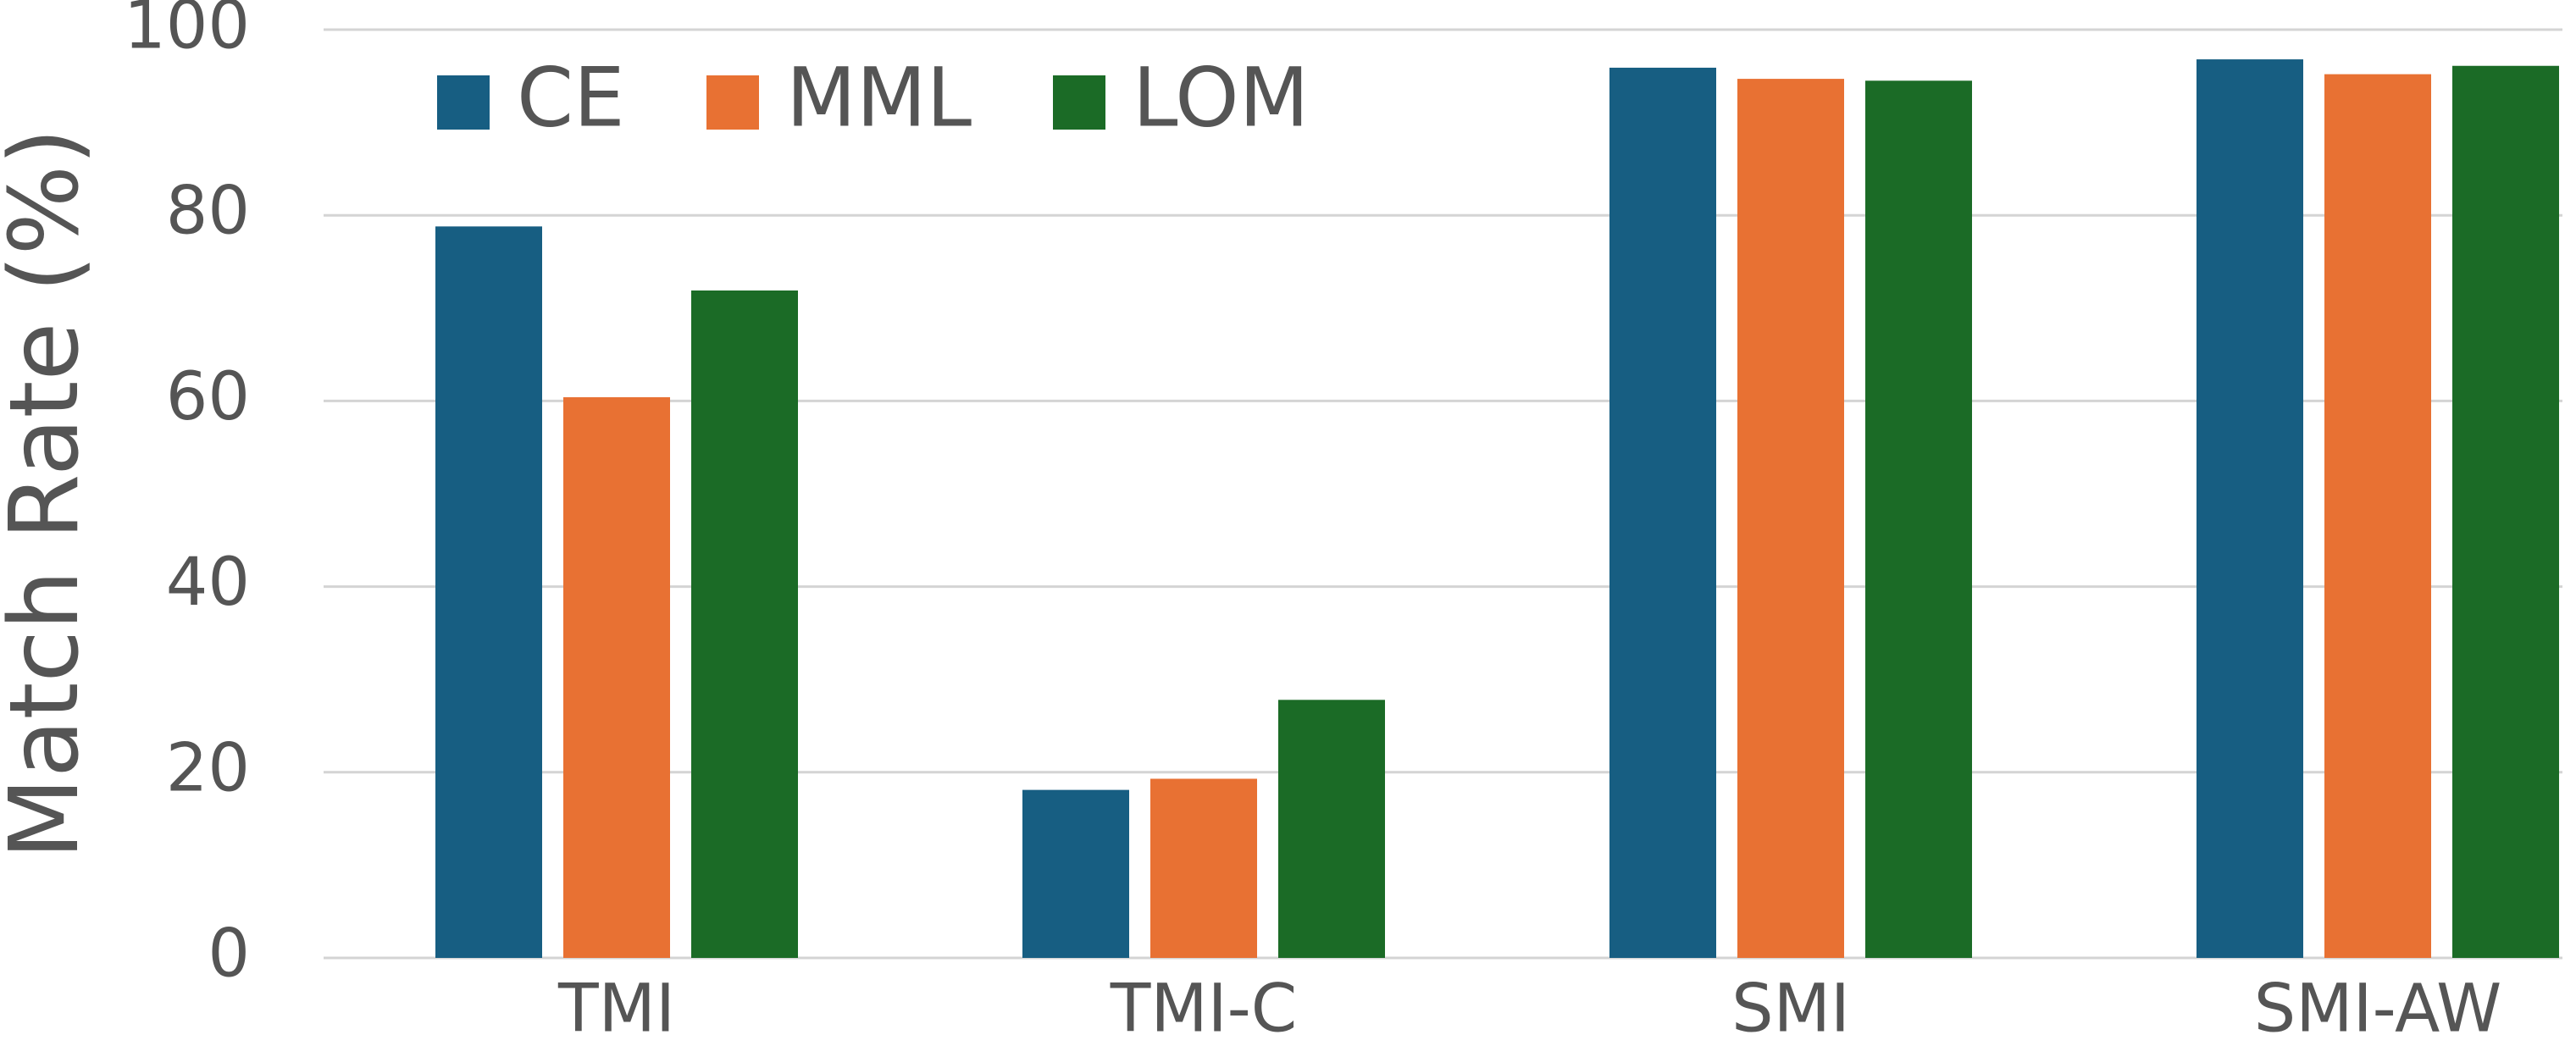 This screenshot has height=1046, width=2576. I want to click on x-tick-label: TMI-C, so click(1204, 1008).